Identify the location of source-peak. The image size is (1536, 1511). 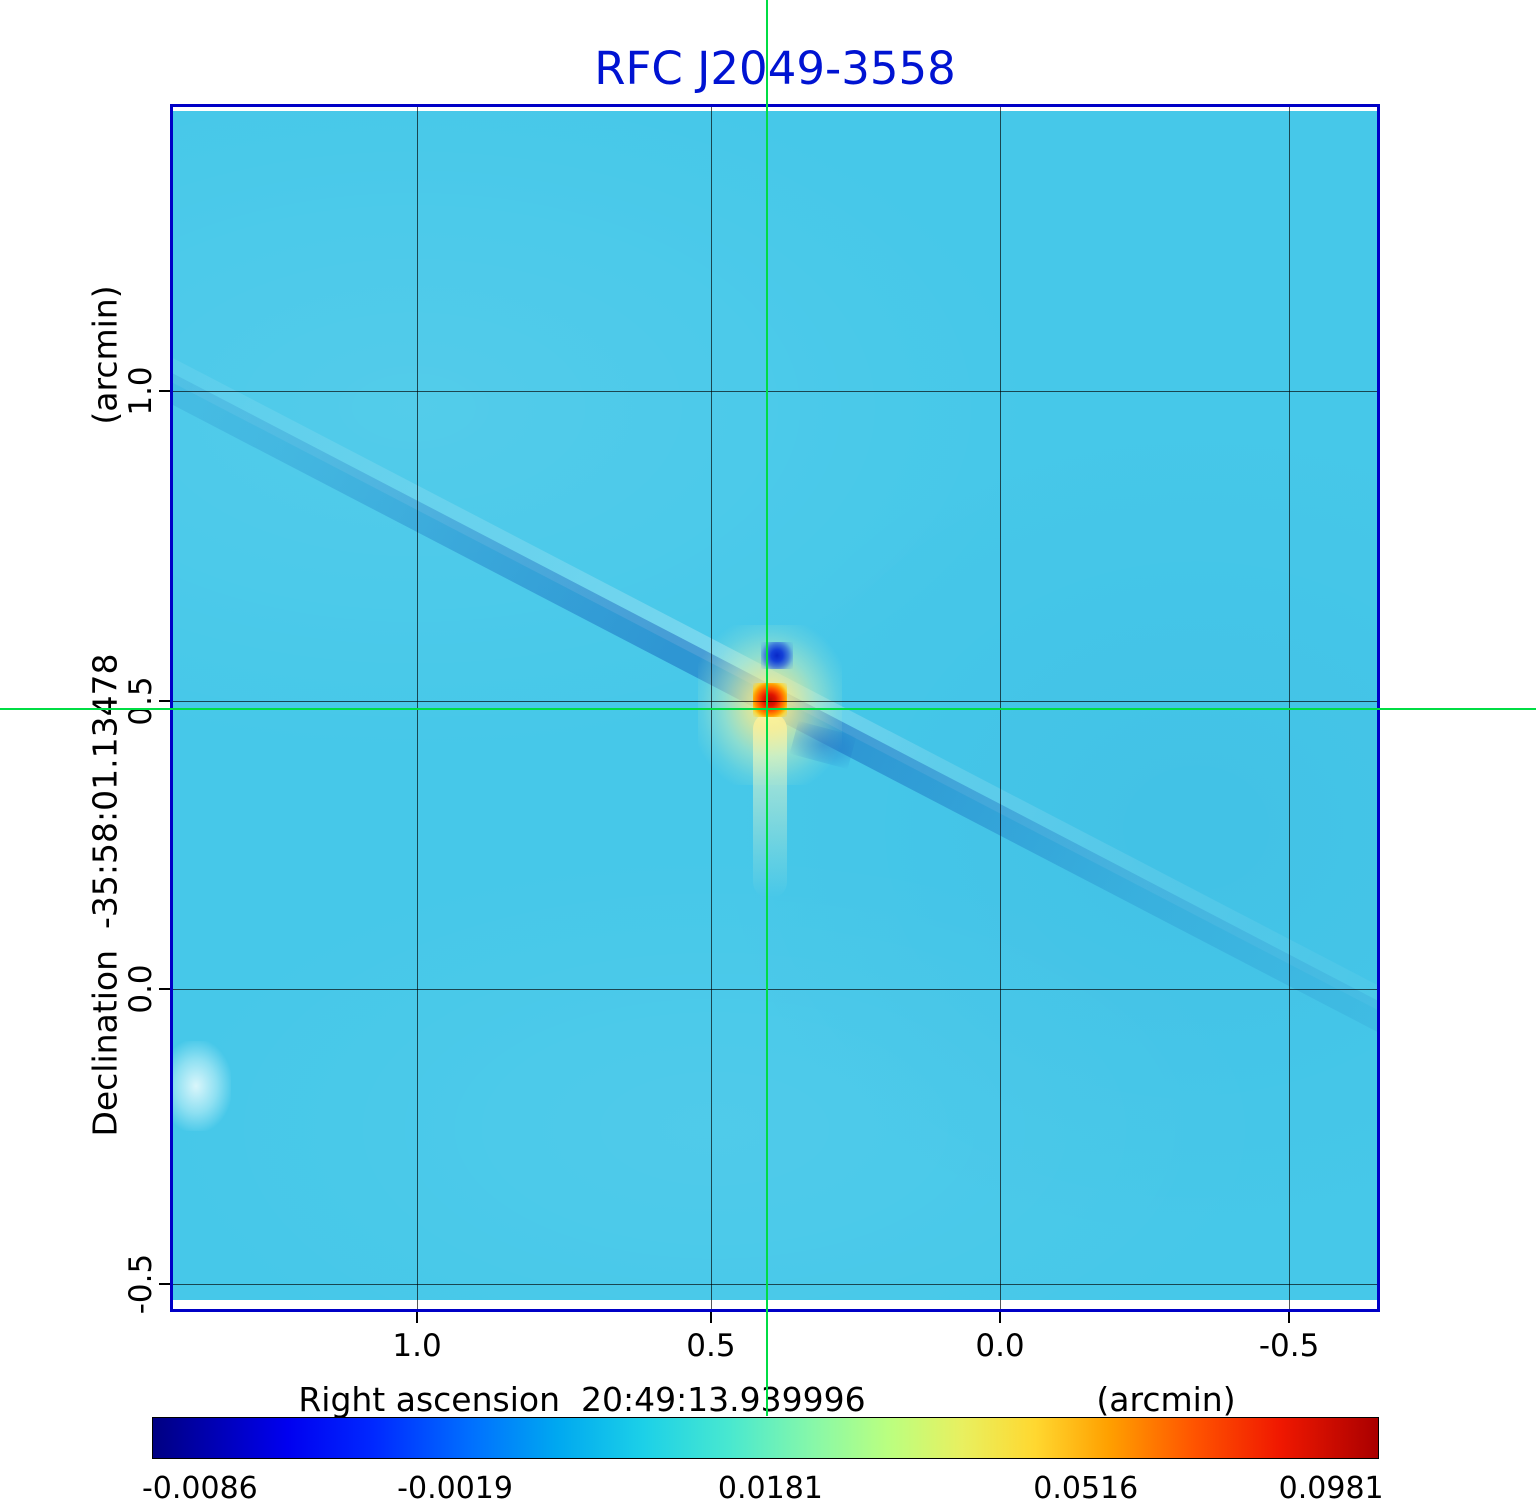
(770, 700).